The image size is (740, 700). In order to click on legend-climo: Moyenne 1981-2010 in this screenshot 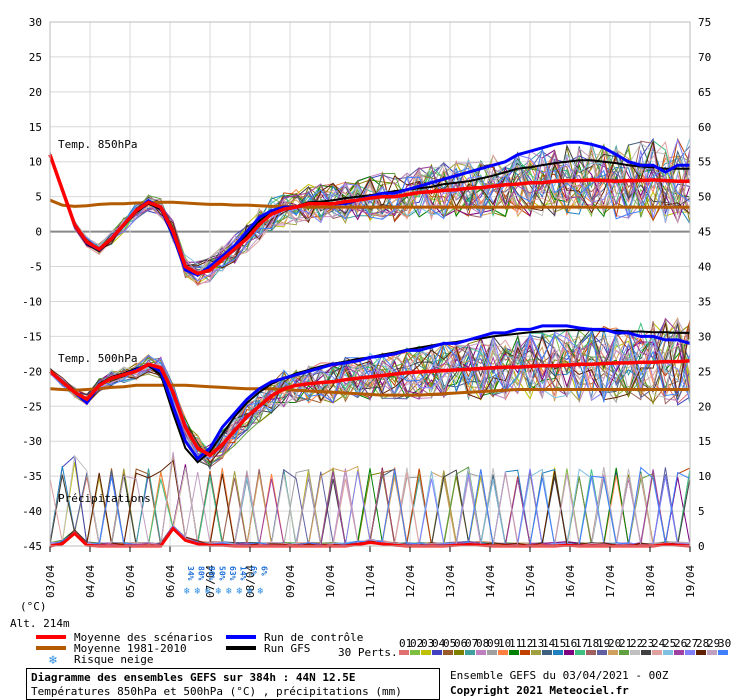, I will do `click(130, 648)`.